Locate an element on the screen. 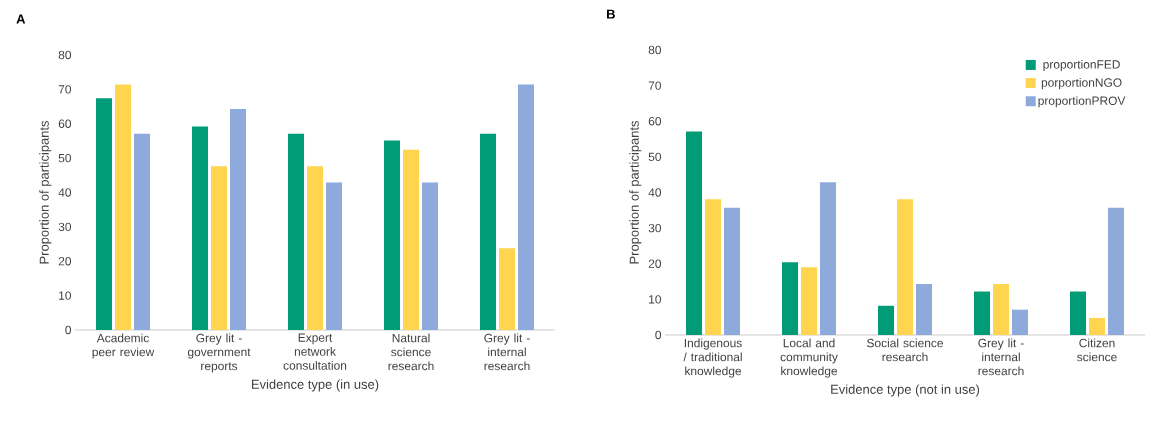  x-axis-title: Evidence type (not in use) is located at coordinates (905, 390).